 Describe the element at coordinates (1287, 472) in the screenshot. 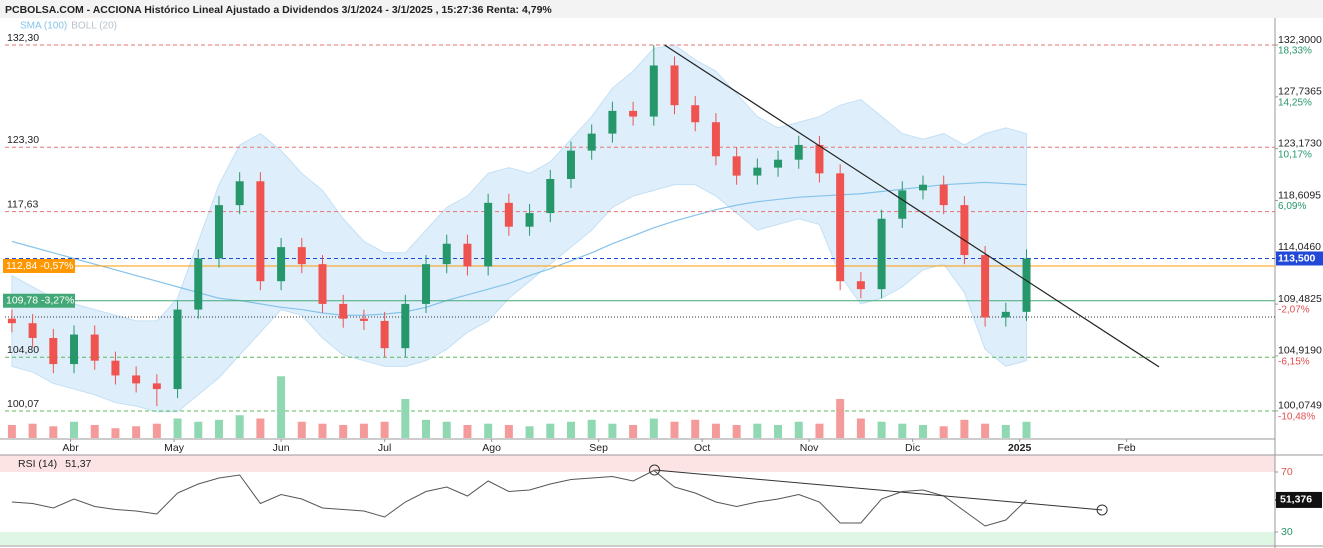

I see `y-tick-label: 70` at that location.